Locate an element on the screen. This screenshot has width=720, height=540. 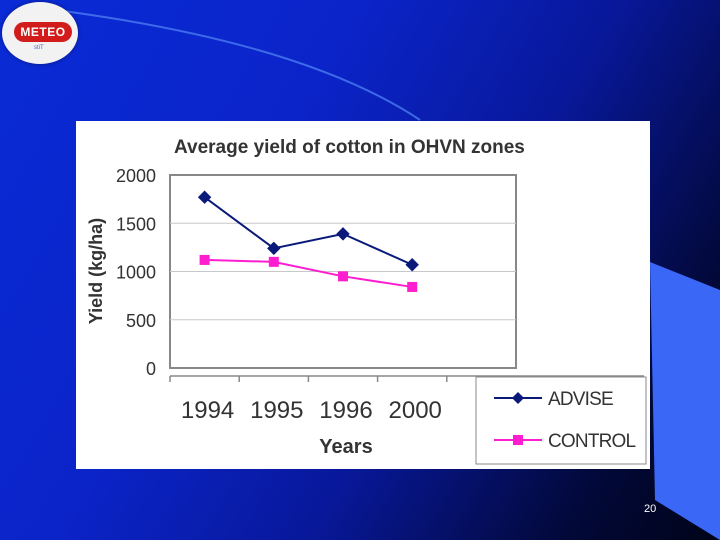
logo-subtext: stiT is located at coordinates (39, 48).